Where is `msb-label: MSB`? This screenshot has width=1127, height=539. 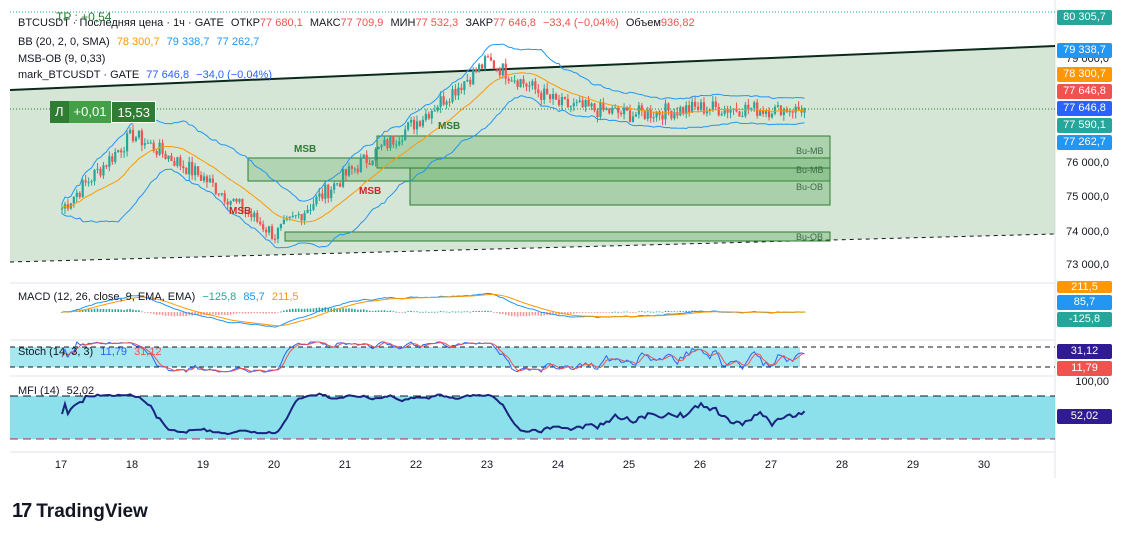
msb-label: MSB is located at coordinates (240, 211).